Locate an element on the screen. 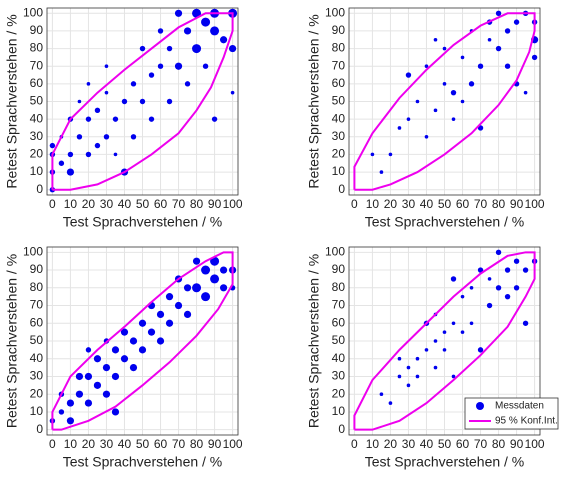 The height and width of the screenshot is (479, 567). x-tick-label: 100 is located at coordinates (233, 444).